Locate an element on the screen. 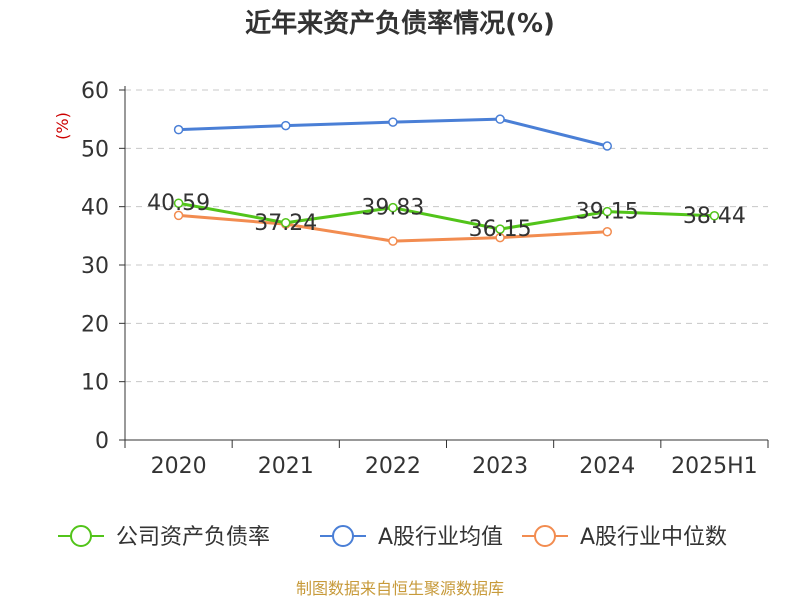 Image resolution: width=800 pixels, height=605 pixels. y-axis-unit: (%) is located at coordinates (62, 126).